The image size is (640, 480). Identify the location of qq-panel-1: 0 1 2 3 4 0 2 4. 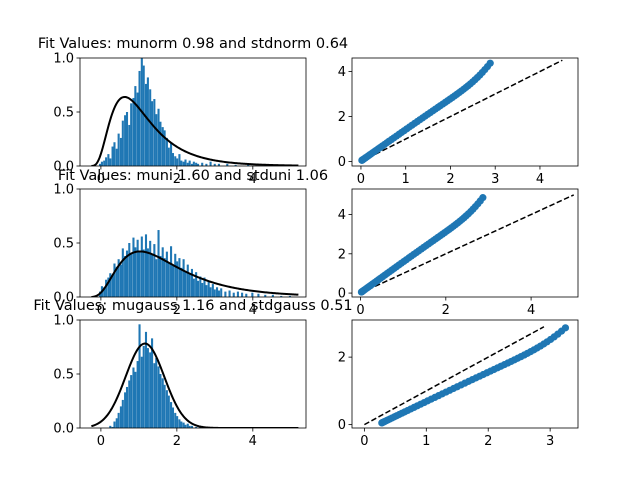
(458, 122).